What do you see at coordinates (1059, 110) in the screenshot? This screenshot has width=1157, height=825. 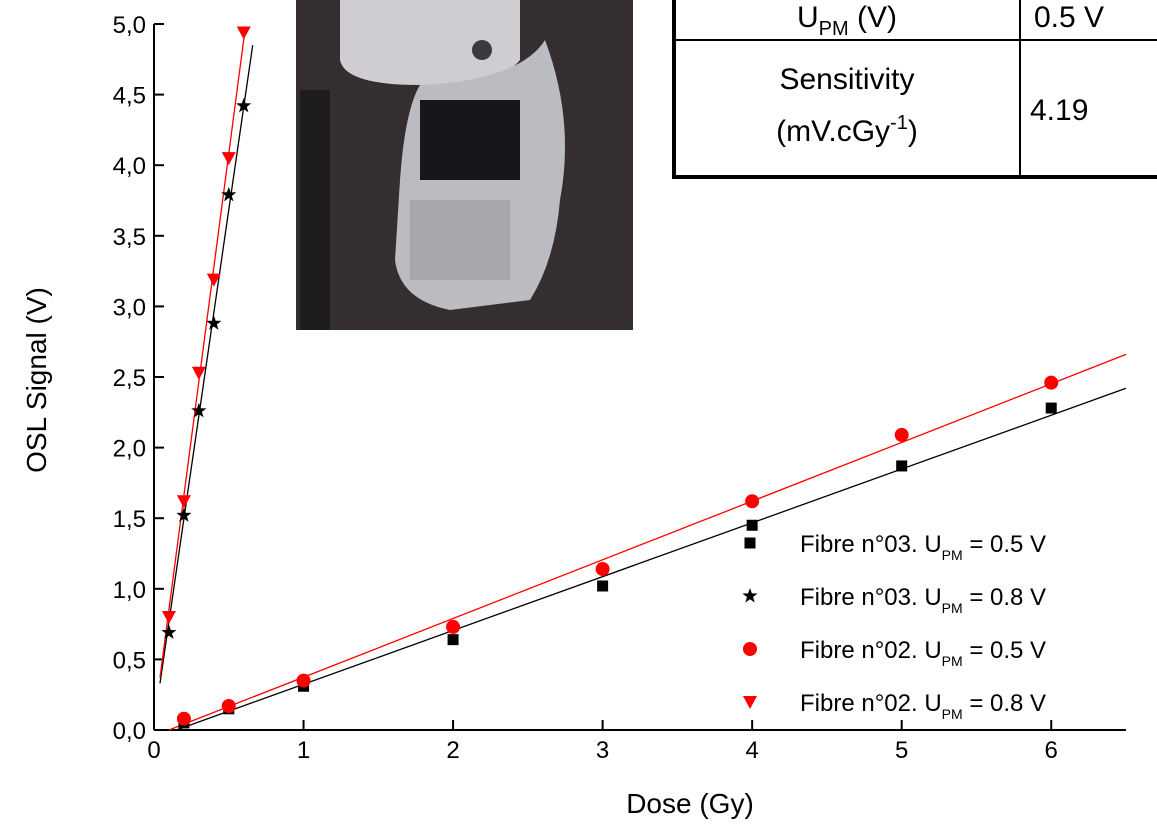 I see `table-cell: 4.19` at bounding box center [1059, 110].